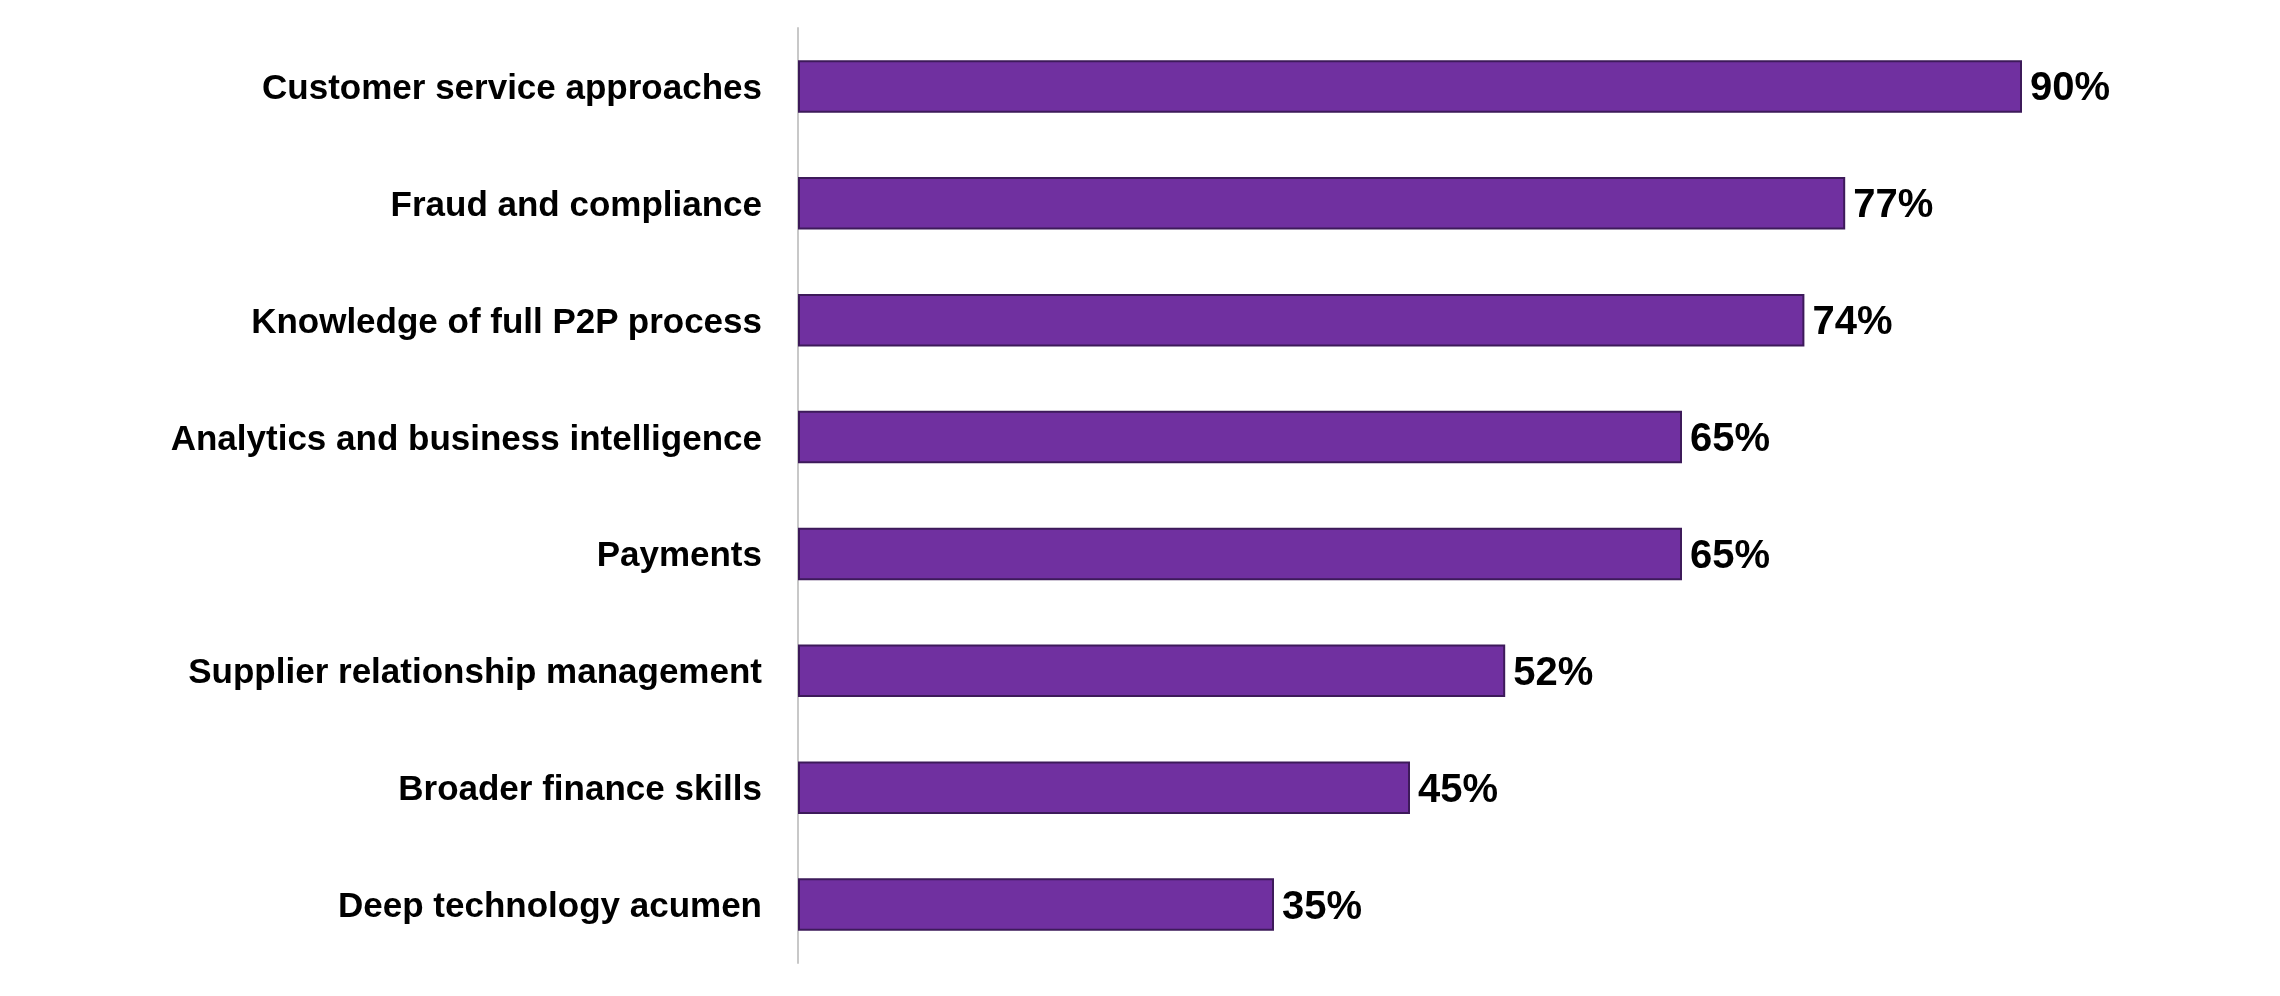 This screenshot has width=2280, height=996. I want to click on y-tick-label: Broader finance skills, so click(580, 788).